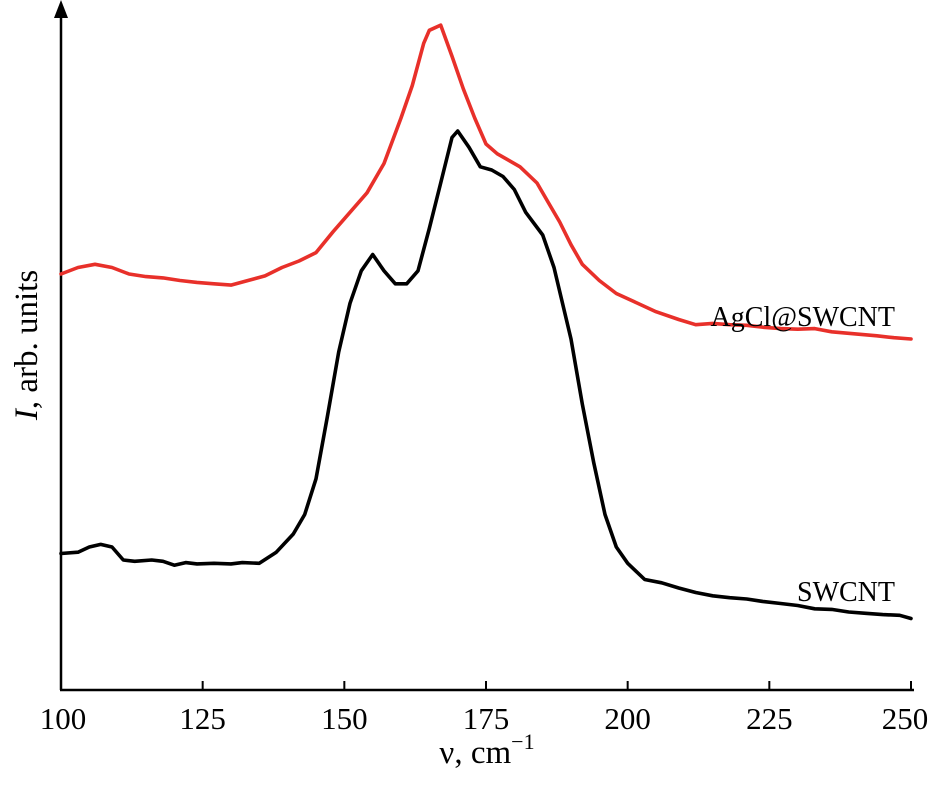  Describe the element at coordinates (344, 718) in the screenshot. I see `x-tick-label: 150` at that location.